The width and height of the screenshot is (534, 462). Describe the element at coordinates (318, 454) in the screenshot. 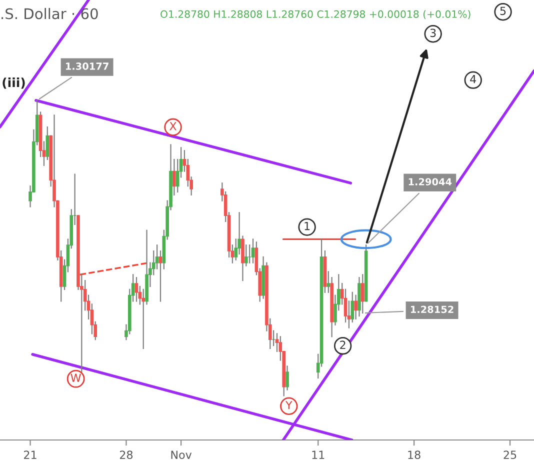

I see `x-tick-label: 11` at that location.